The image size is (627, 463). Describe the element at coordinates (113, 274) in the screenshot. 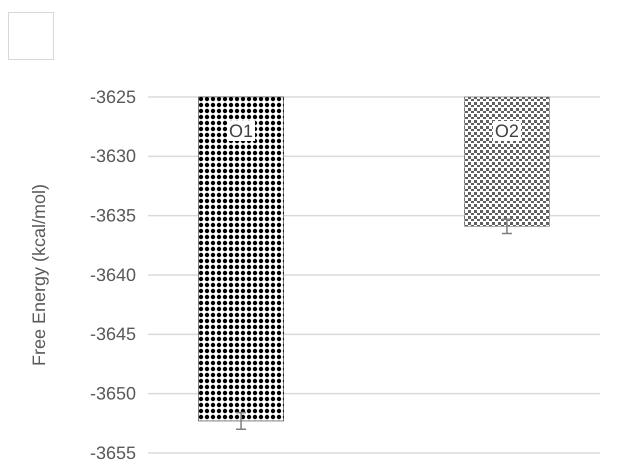

I see `y-tick-label: -3640` at that location.